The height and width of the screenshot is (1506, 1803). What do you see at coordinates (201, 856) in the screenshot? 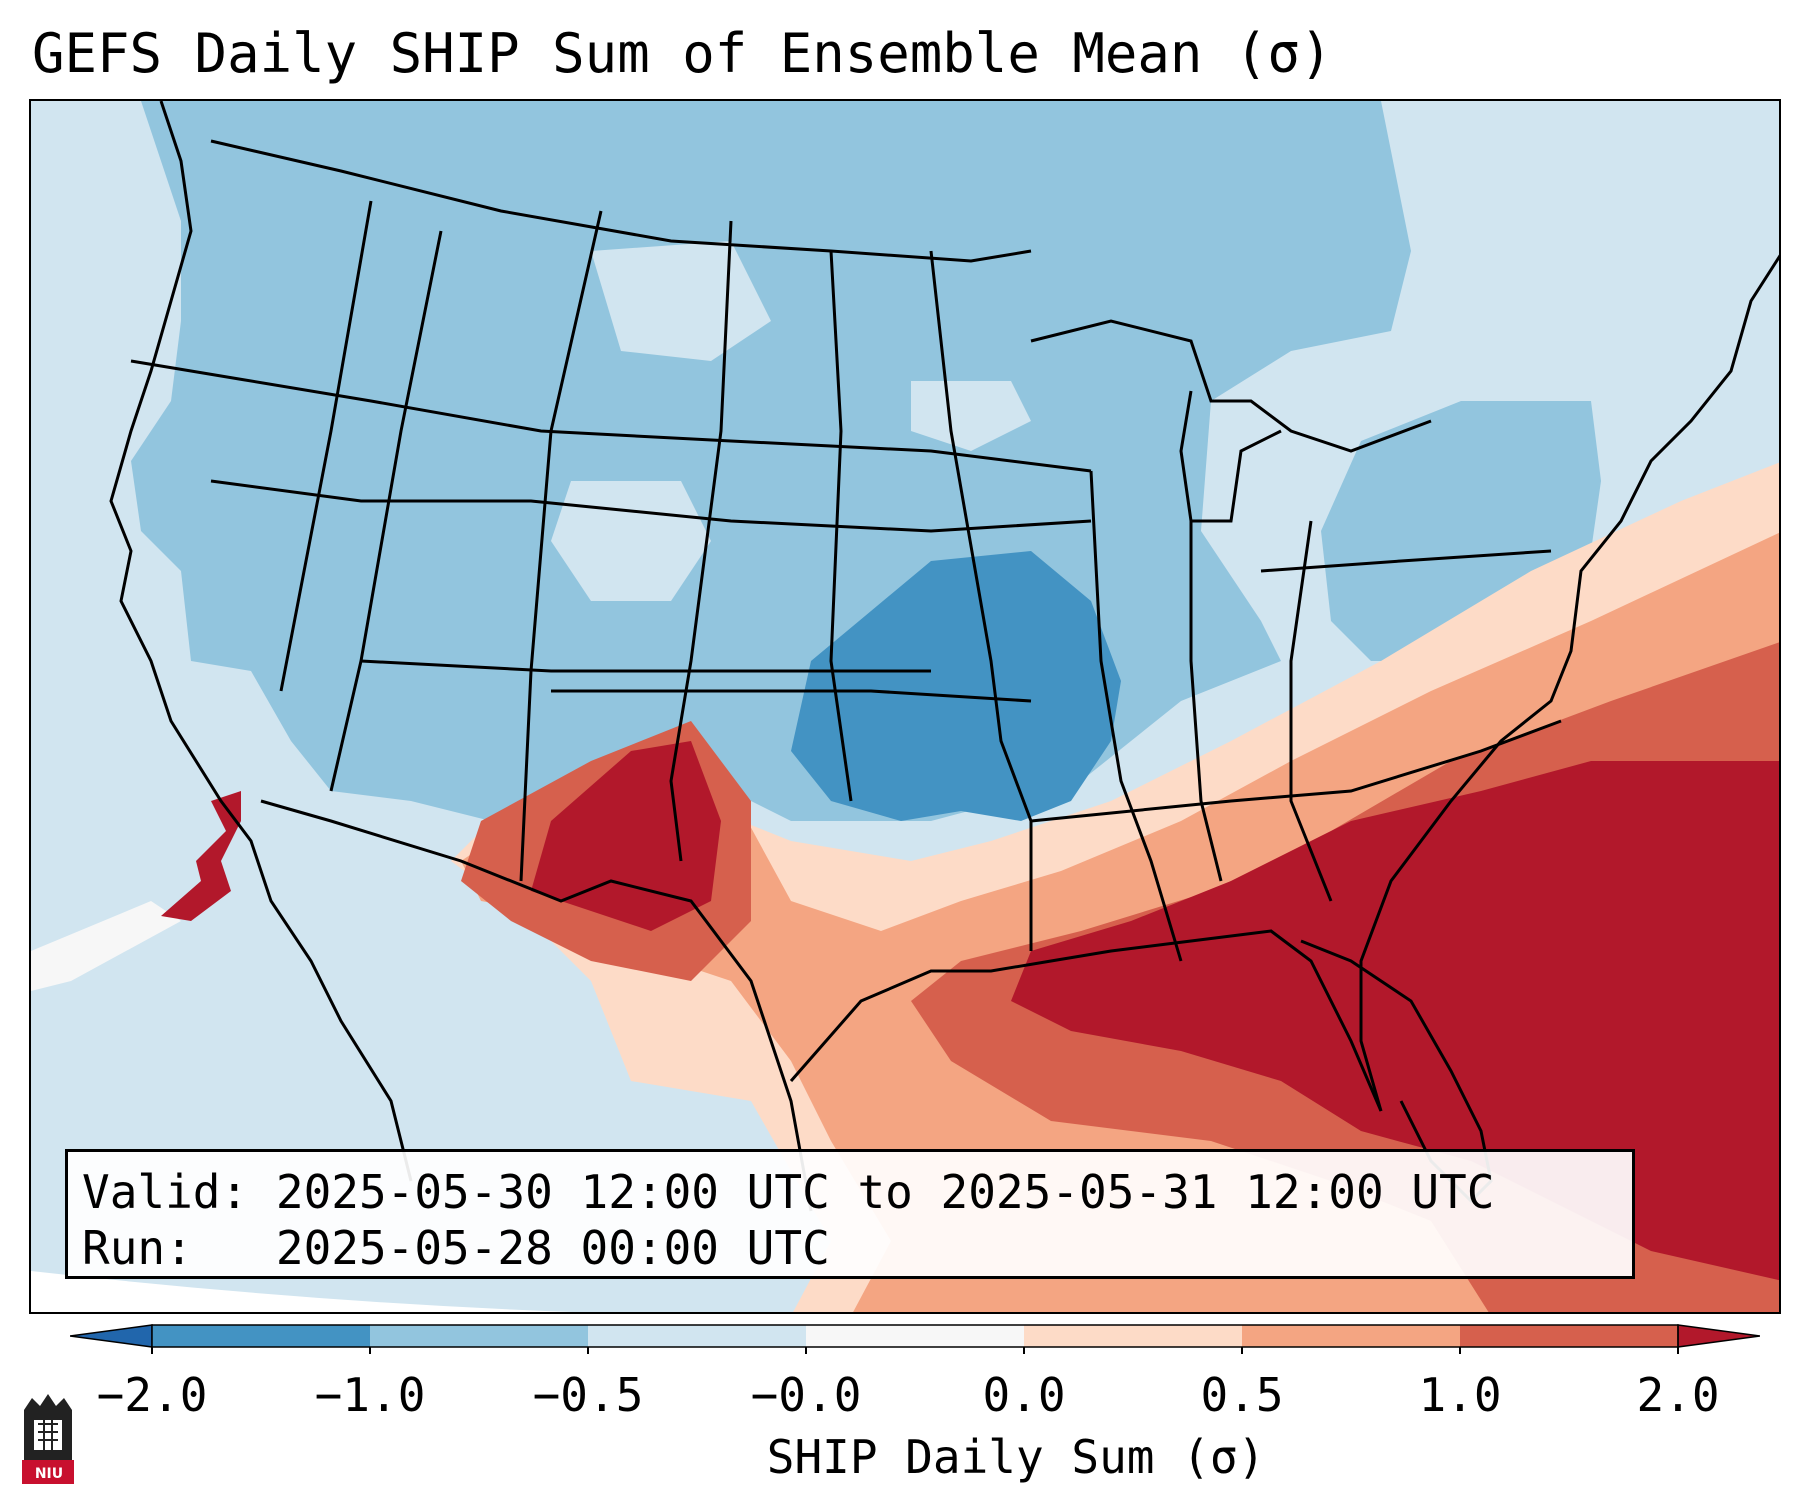
I see `anomaly-region-dark-red-pacific` at bounding box center [201, 856].